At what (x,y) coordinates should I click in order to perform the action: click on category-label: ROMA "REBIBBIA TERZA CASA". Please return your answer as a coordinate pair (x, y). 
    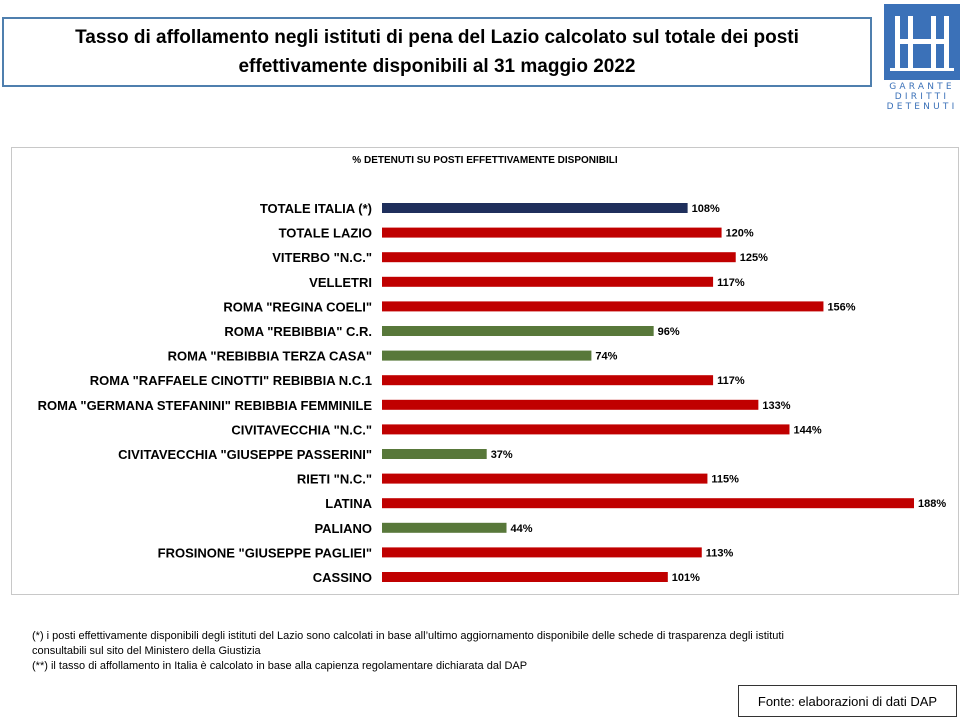
    Looking at the image, I should click on (270, 356).